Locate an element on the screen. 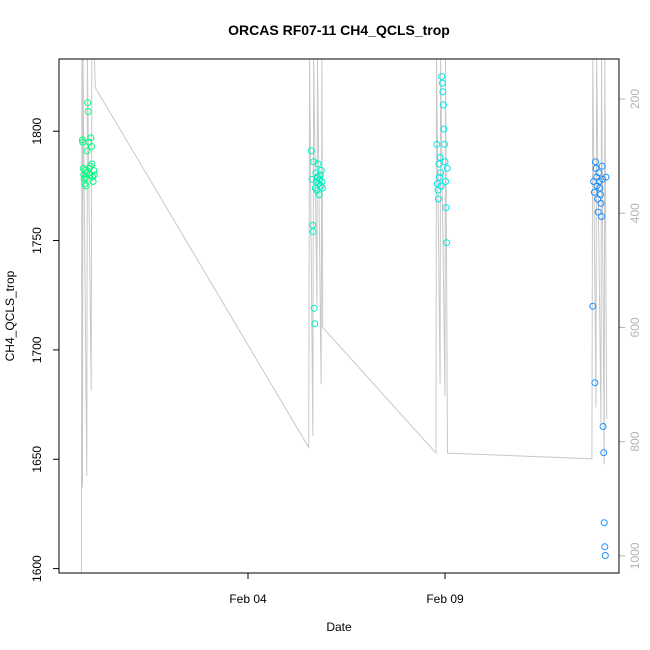 The width and height of the screenshot is (650, 650). x-tick-label: Feb 09 is located at coordinates (445, 599).